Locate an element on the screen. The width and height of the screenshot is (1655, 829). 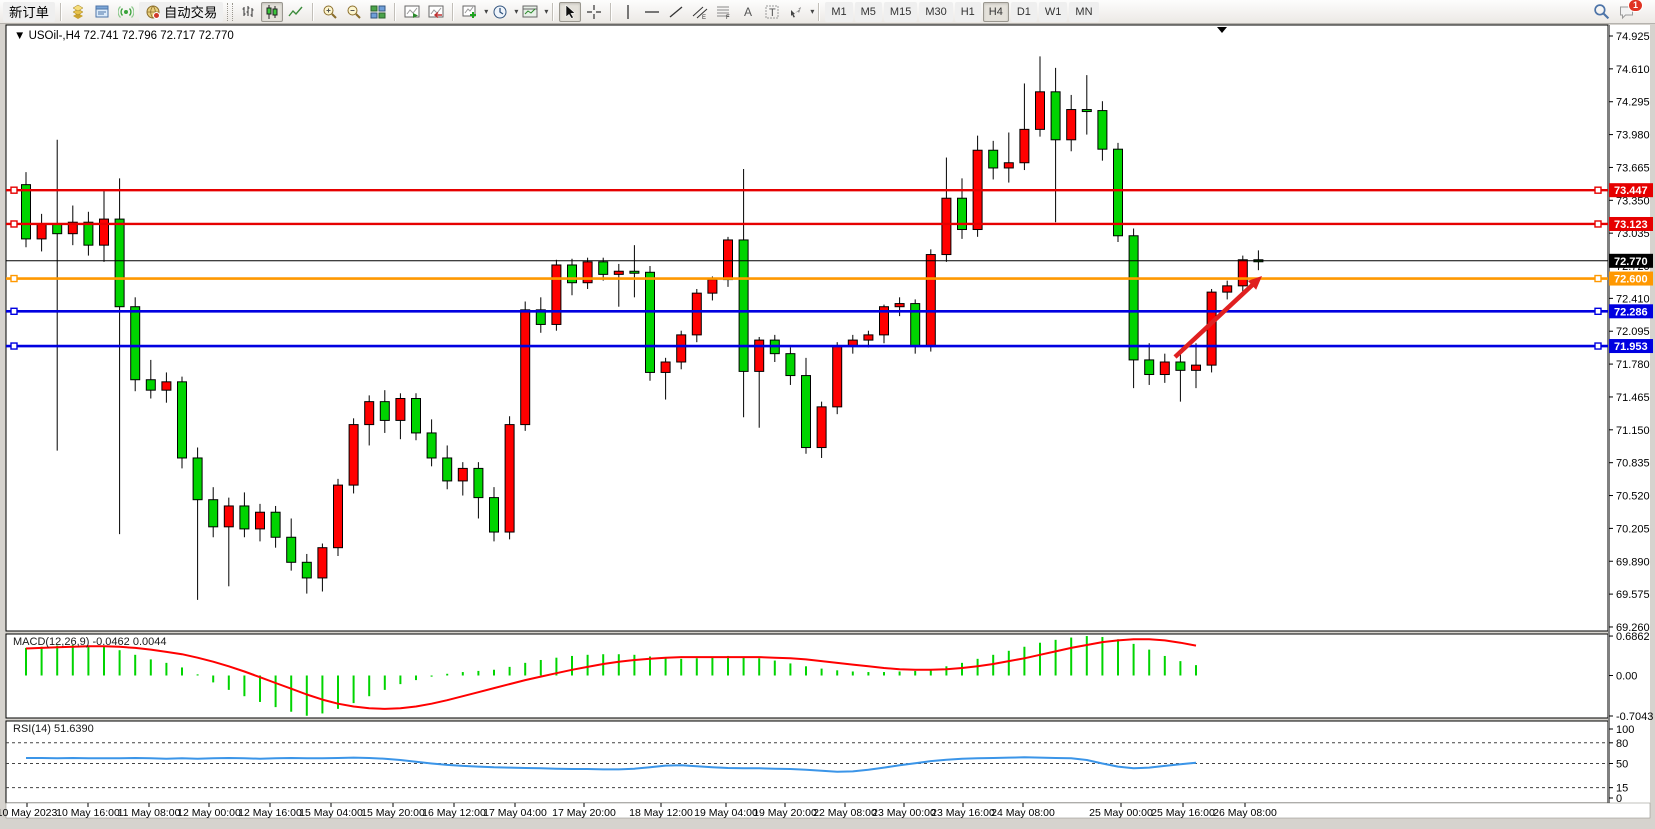
templates-caret-icon: ▾ is located at coordinates (546, 11).